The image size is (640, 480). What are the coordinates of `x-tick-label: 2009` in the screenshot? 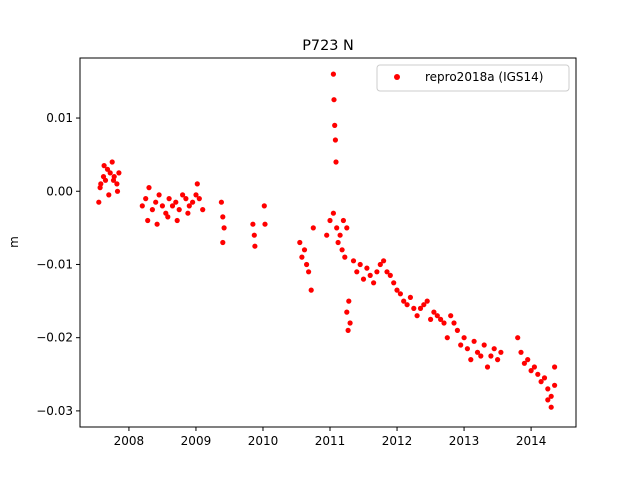 It's located at (196, 441).